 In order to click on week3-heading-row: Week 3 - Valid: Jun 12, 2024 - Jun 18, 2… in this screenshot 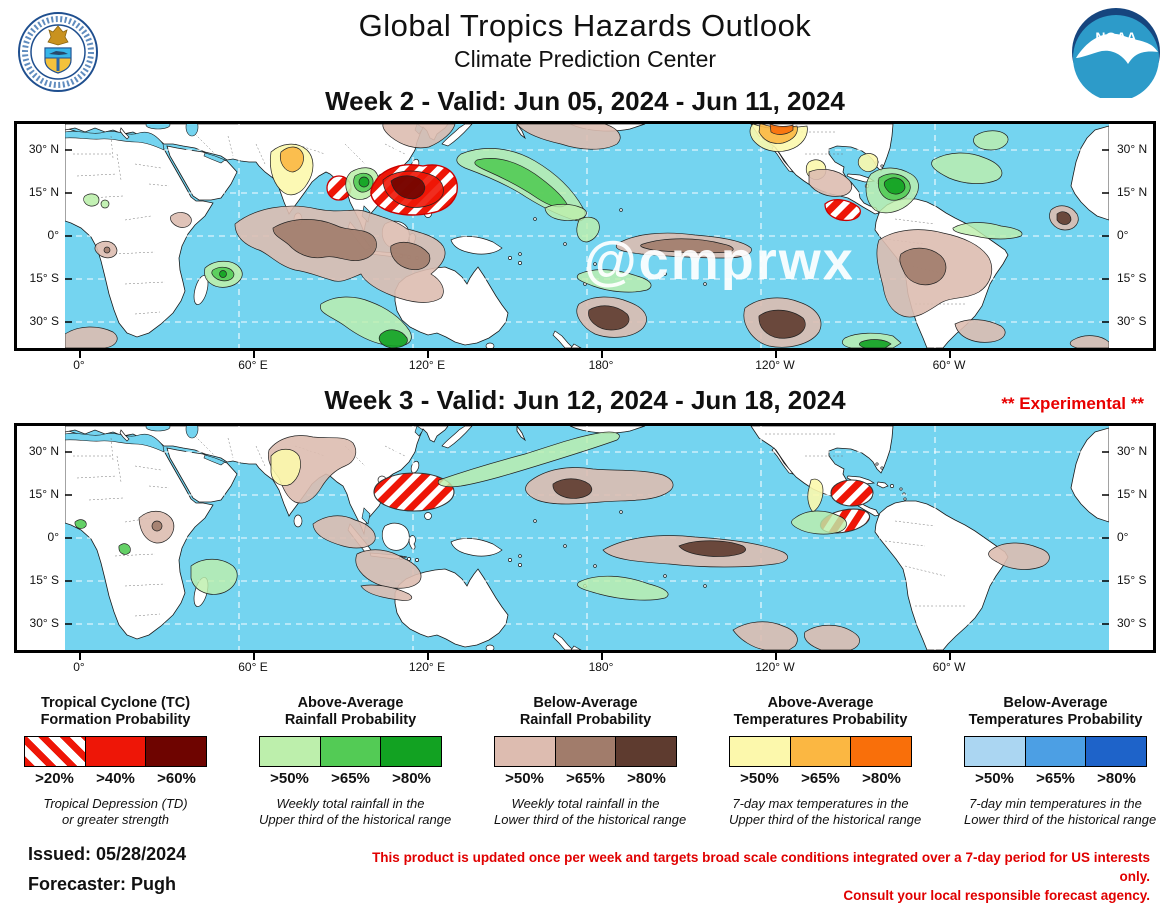, I will do `click(585, 402)`.